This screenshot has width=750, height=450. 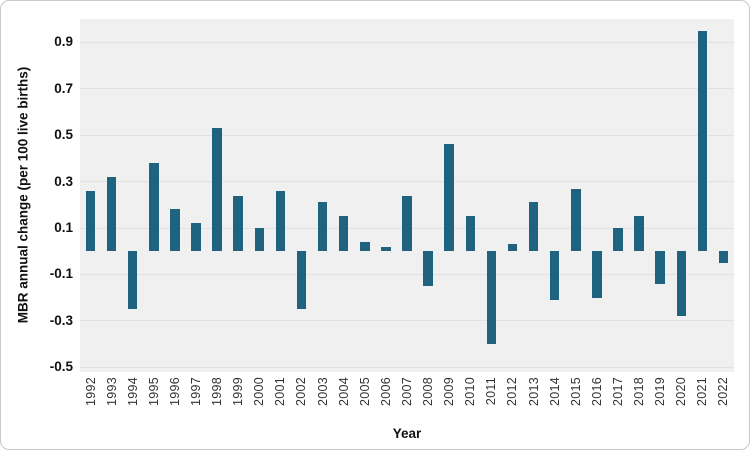 I want to click on bar-2013, so click(x=533, y=227).